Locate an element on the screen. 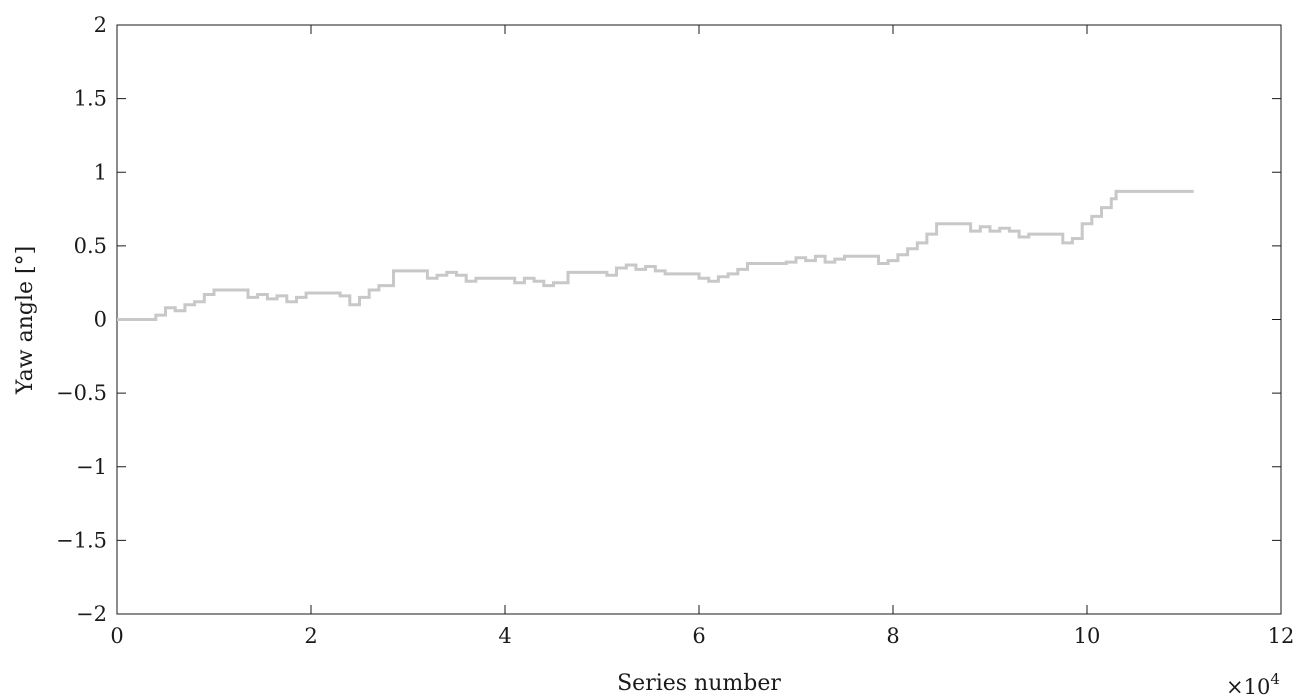 Image resolution: width=1313 pixels, height=698 pixels. y-tick-label: 1.5 is located at coordinates (90, 99).